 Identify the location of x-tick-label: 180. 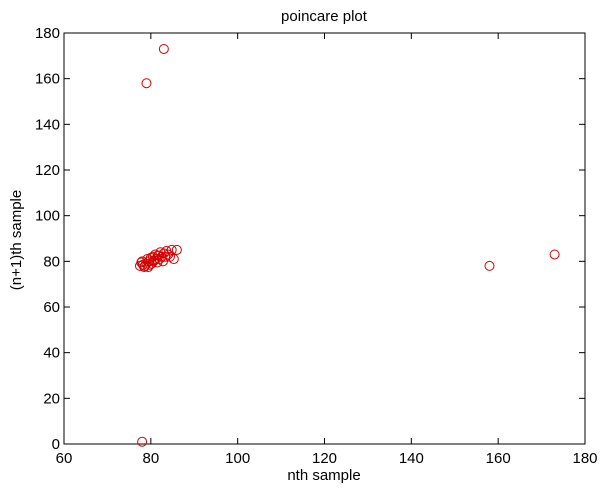
(584, 458).